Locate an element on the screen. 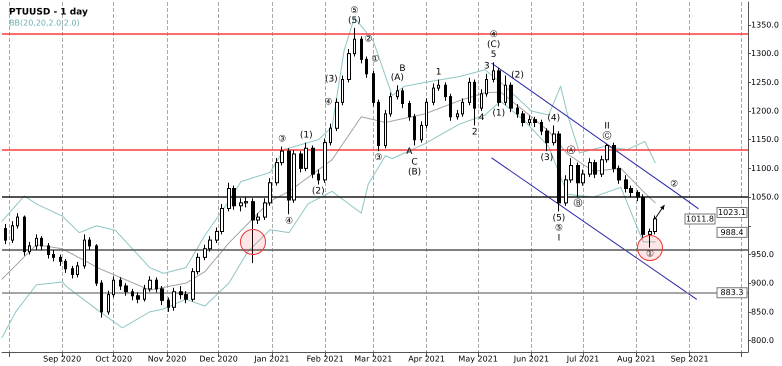 This screenshot has width=782, height=366. annotation: 1011.8 is located at coordinates (700, 219).